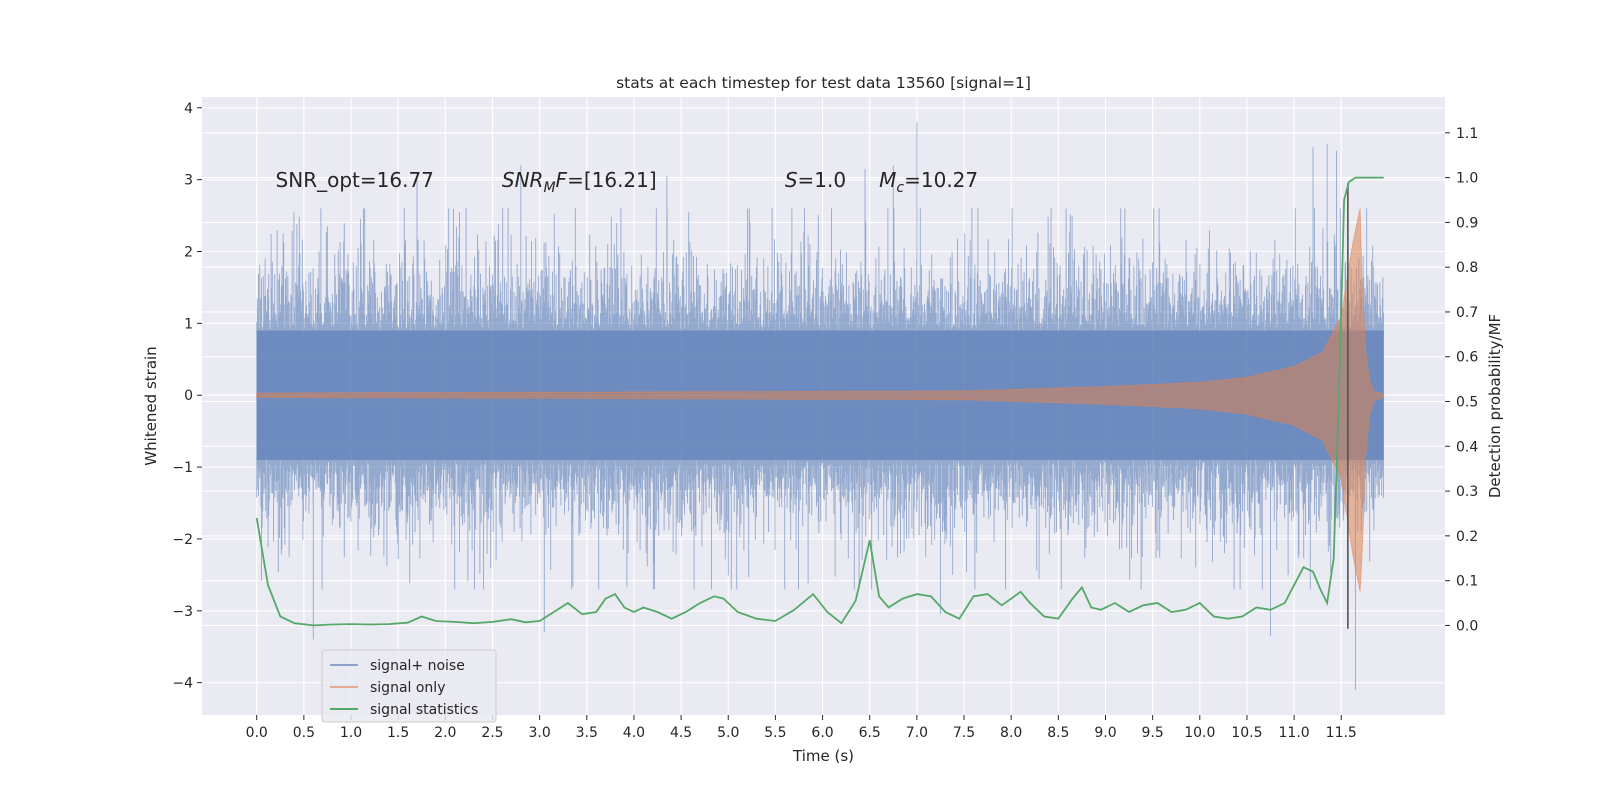 This screenshot has width=1600, height=800. What do you see at coordinates (823, 756) in the screenshot?
I see `x-axis-title: Time (s)` at bounding box center [823, 756].